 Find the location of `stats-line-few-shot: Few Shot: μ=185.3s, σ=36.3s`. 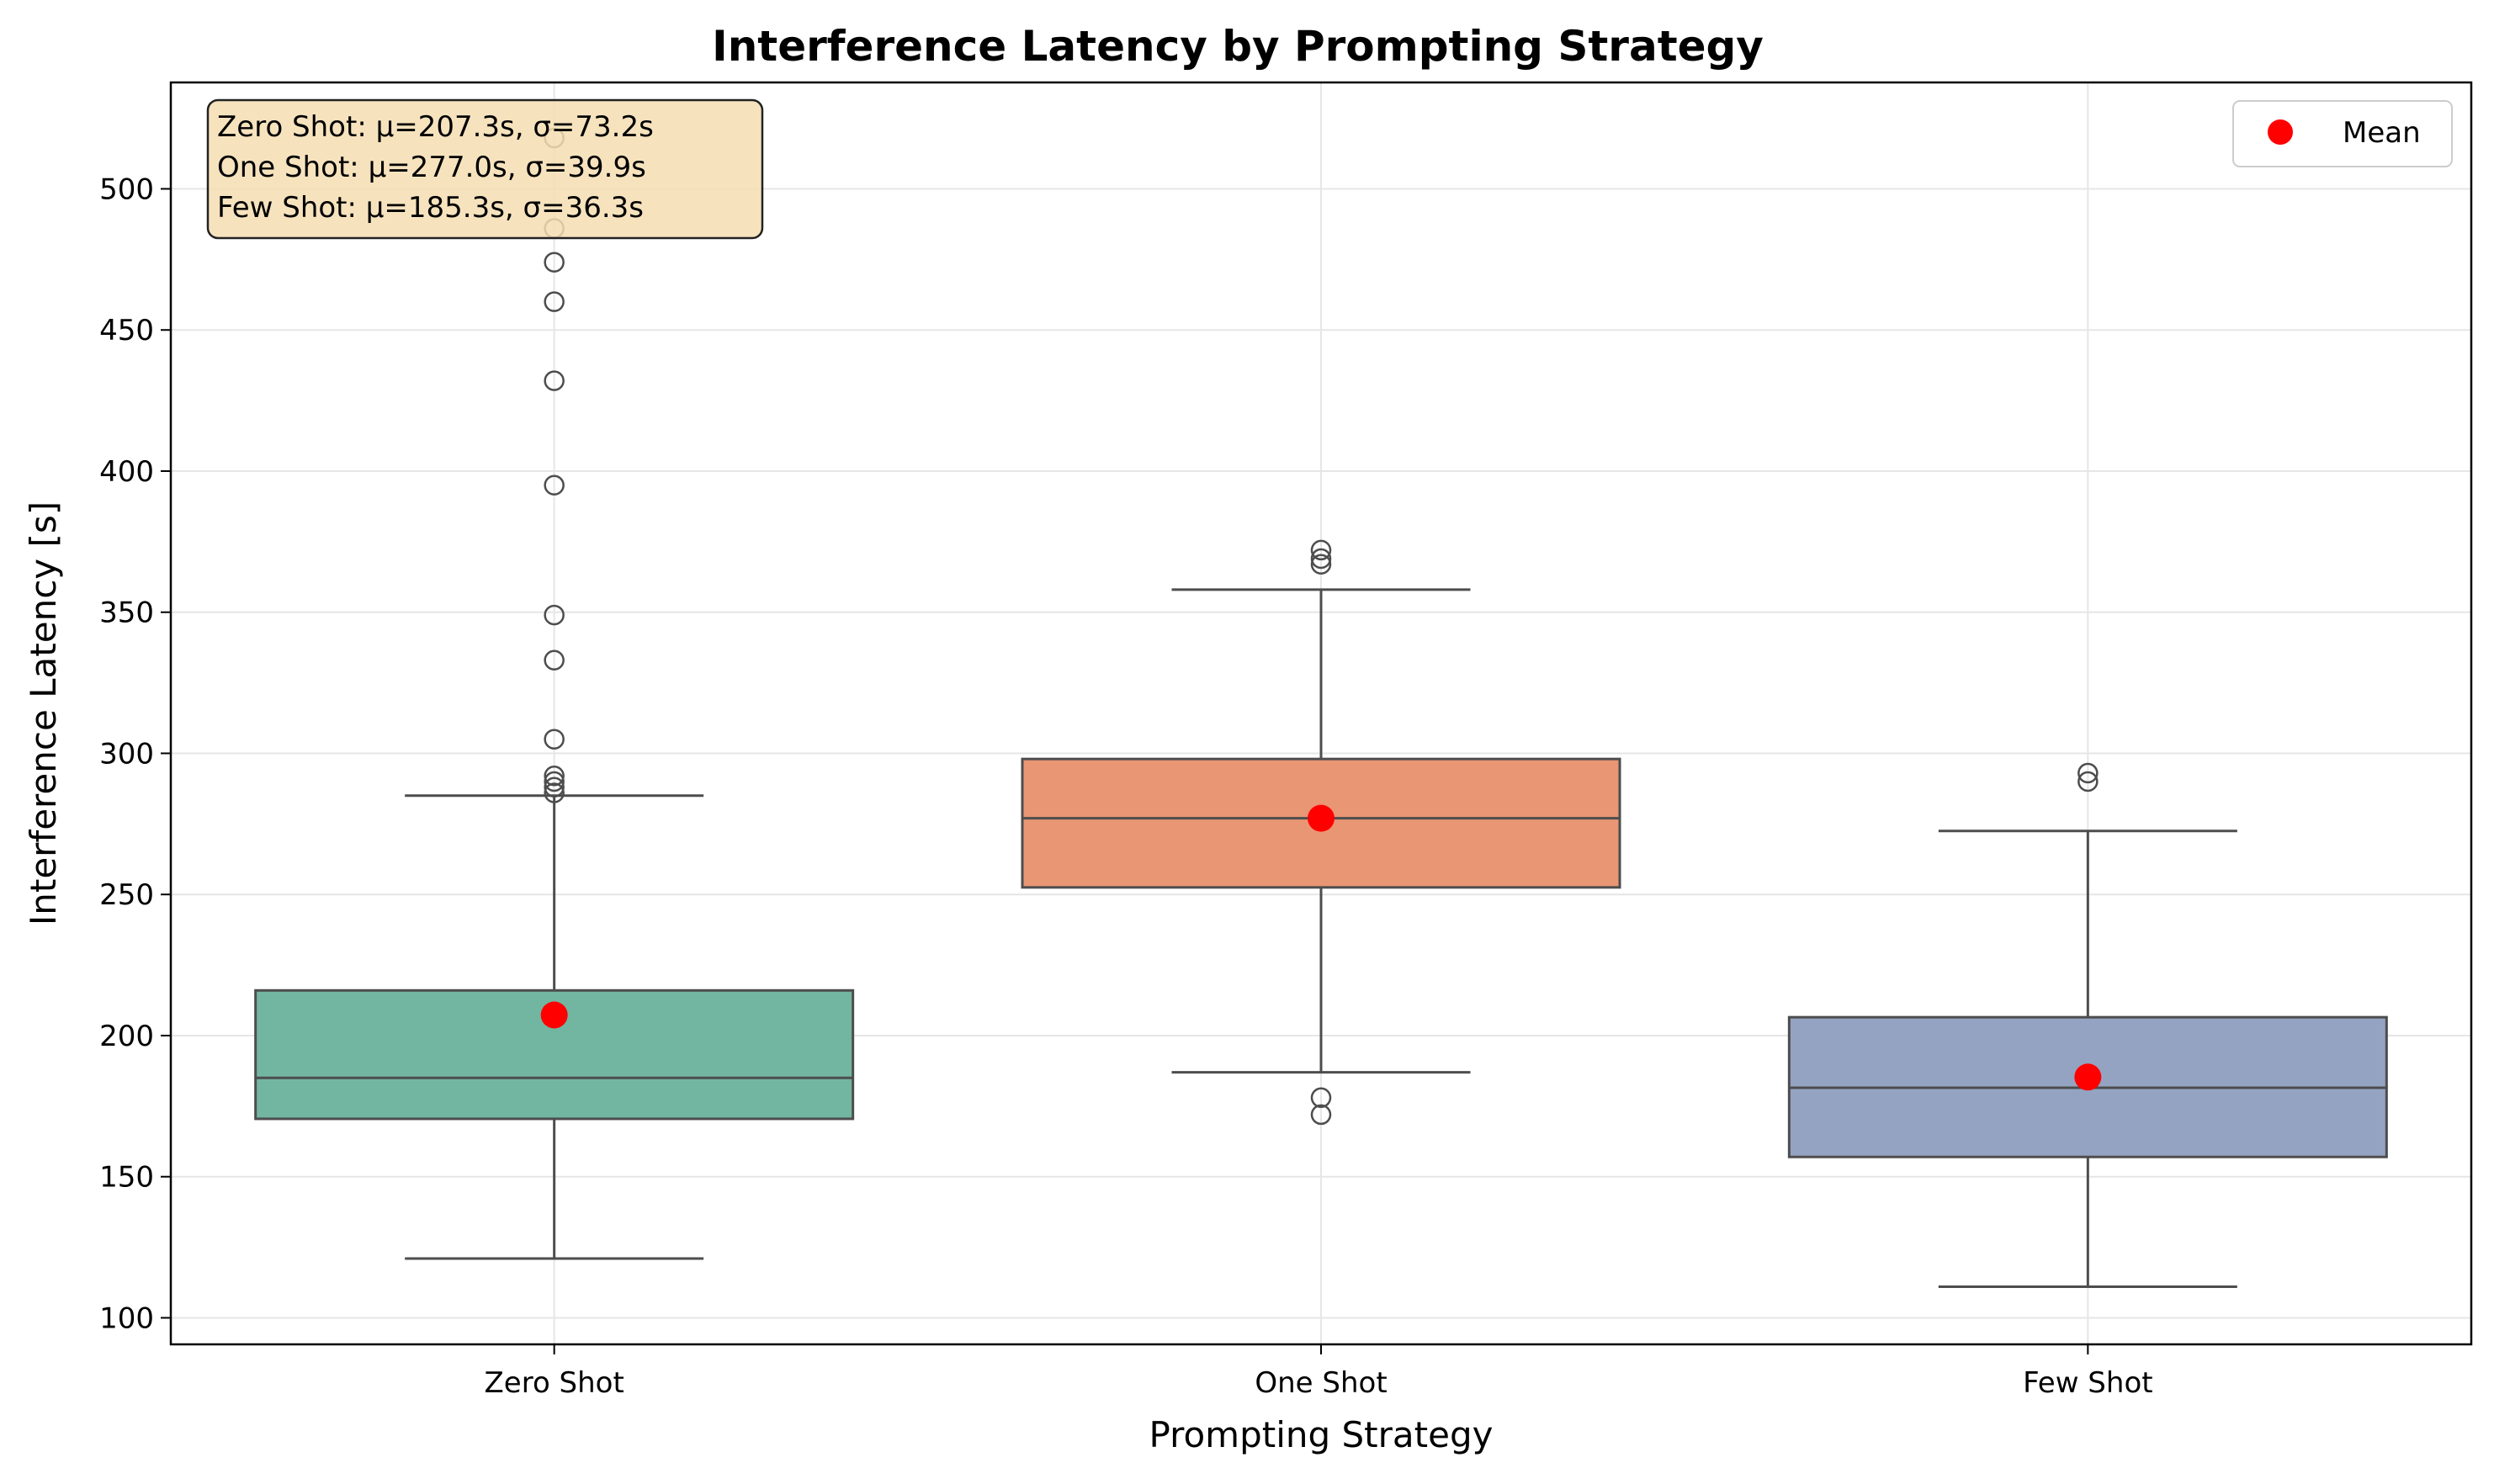

stats-line-few-shot: Few Shot: μ=185.3s, σ=36.3s is located at coordinates (431, 208).